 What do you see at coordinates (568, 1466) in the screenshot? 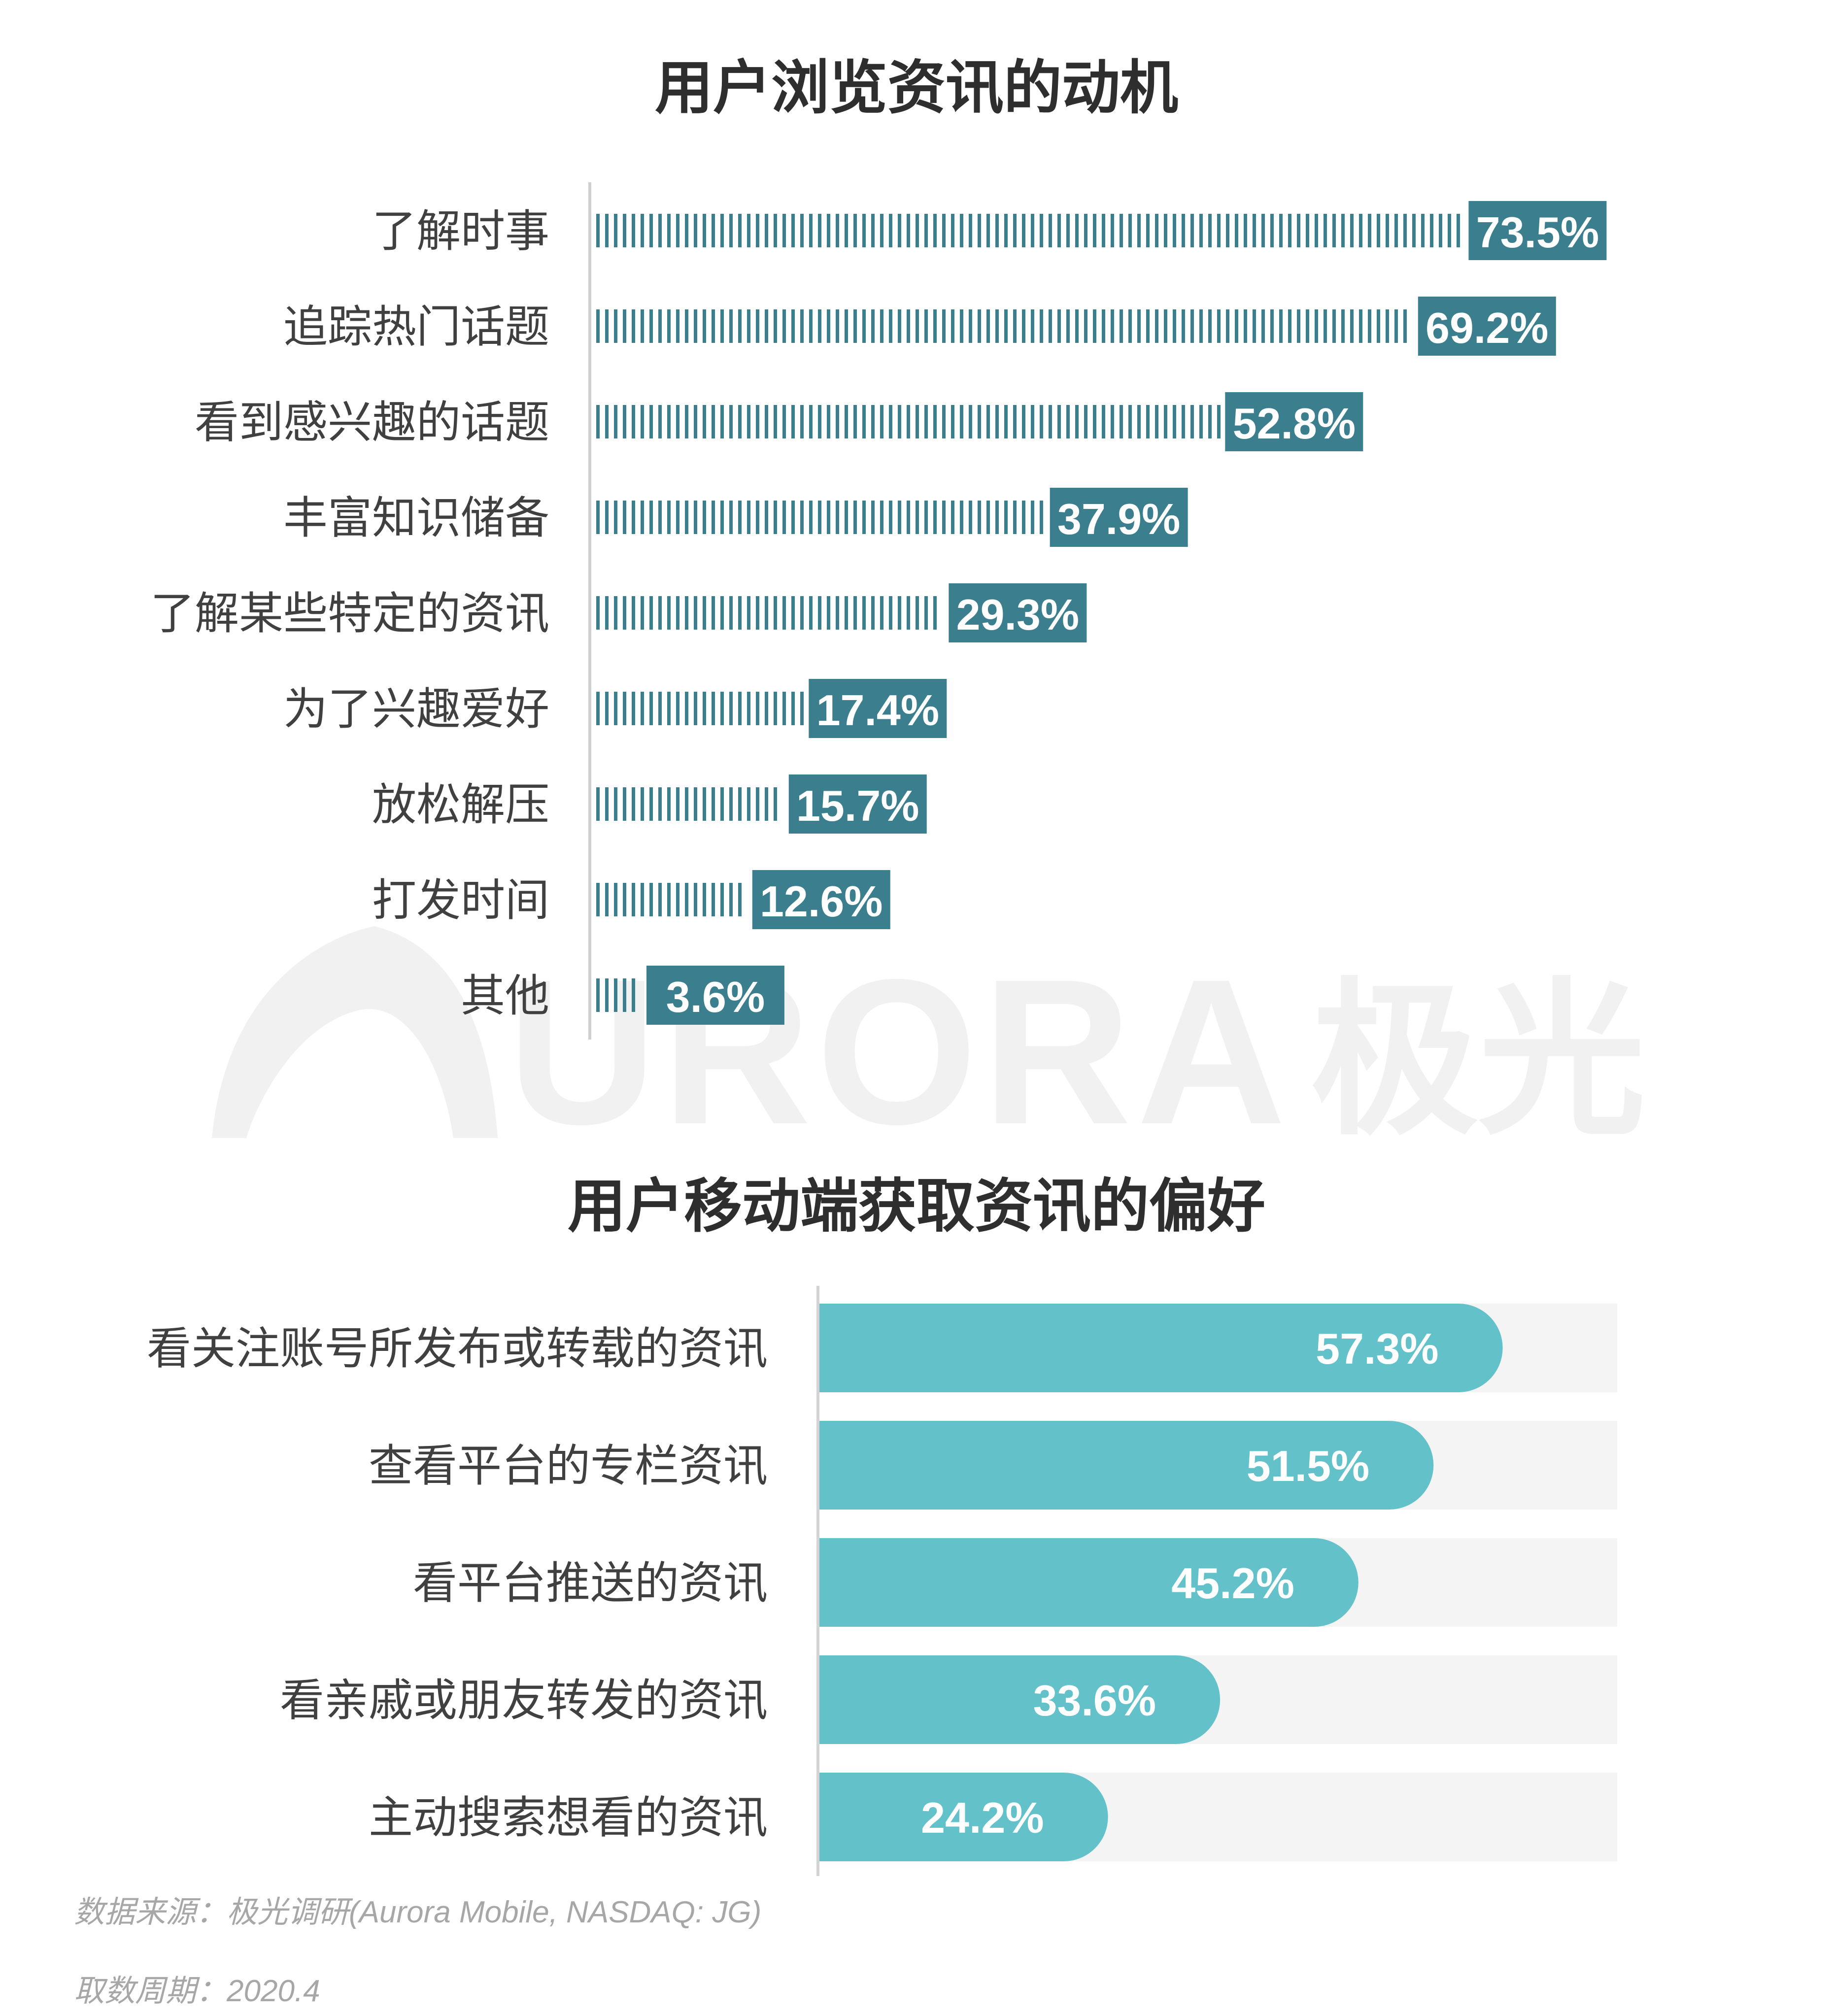
I see `chart2-category-label: 查看平台的专栏资讯` at bounding box center [568, 1466].